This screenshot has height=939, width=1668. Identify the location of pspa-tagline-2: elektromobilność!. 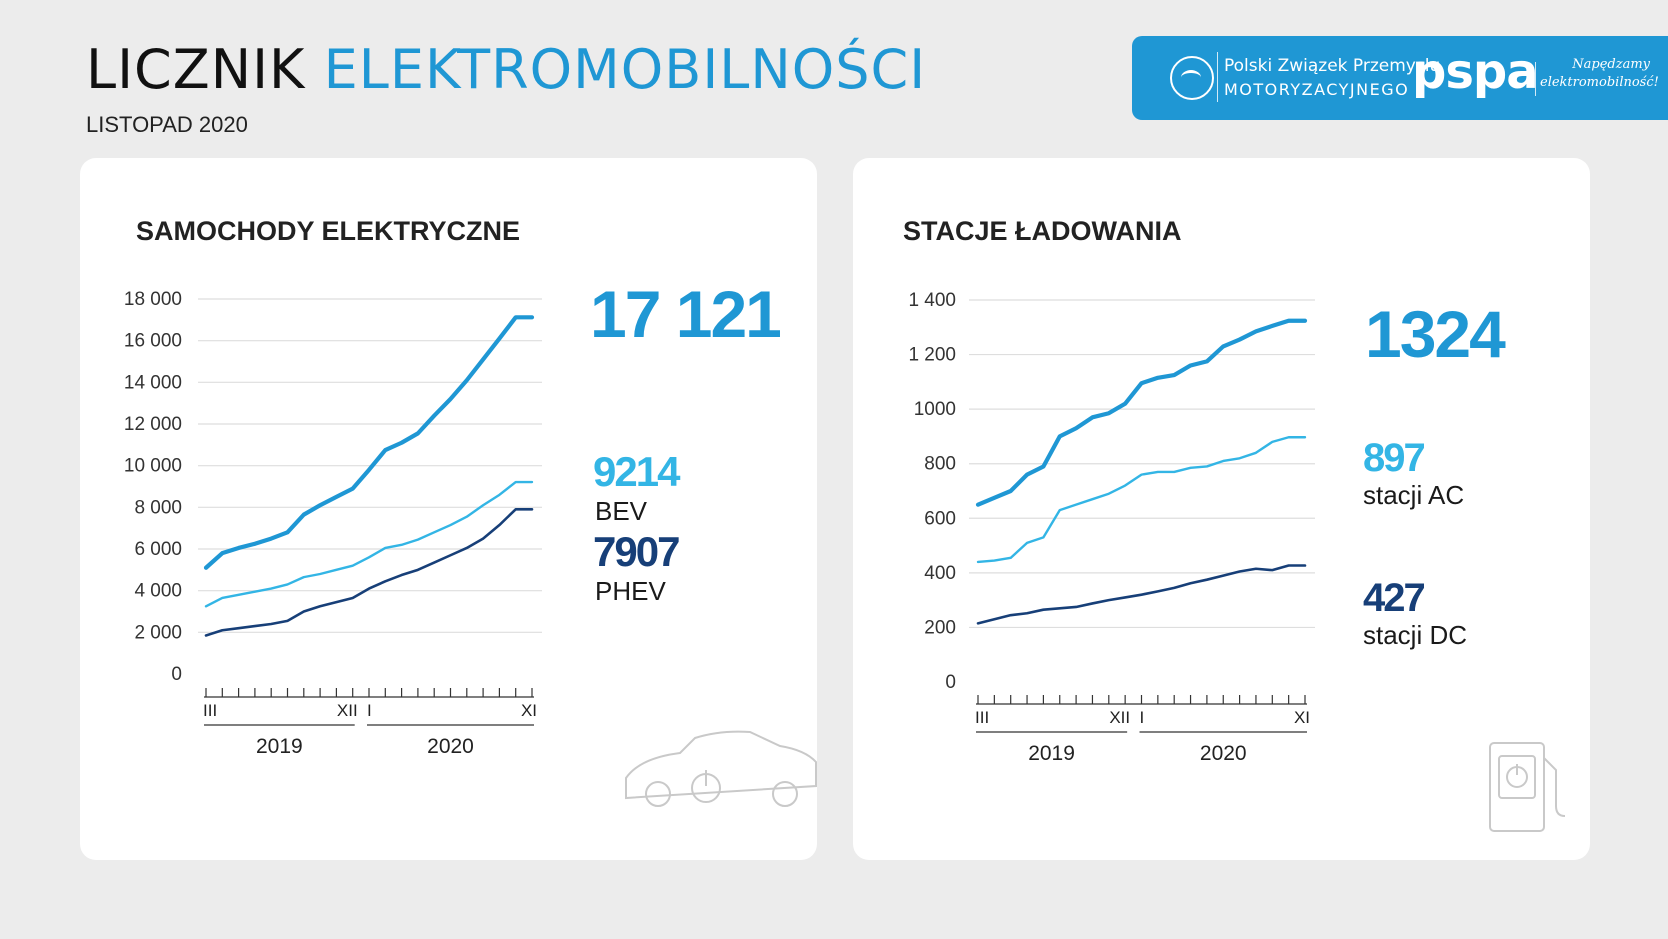
(1599, 82).